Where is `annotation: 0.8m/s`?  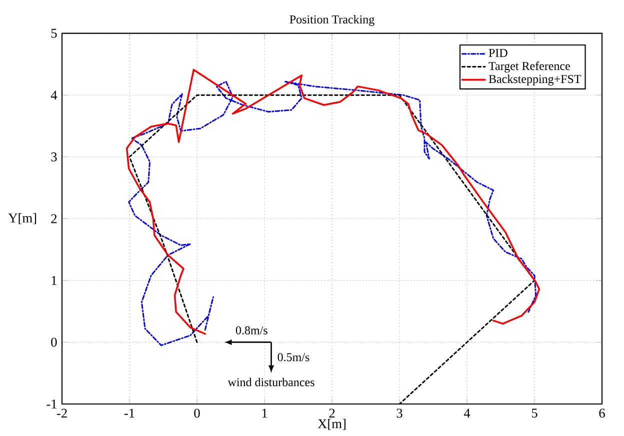 annotation: 0.8m/s is located at coordinates (252, 330).